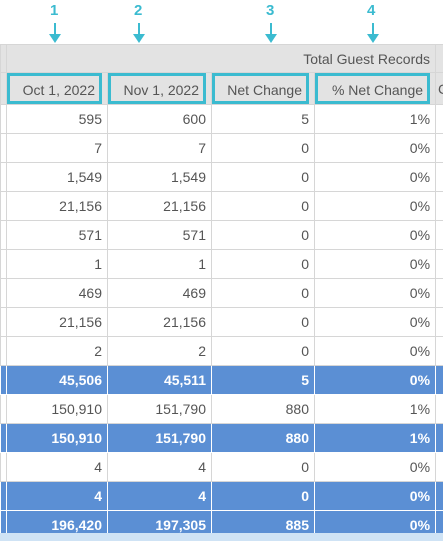 The image size is (443, 541). Describe the element at coordinates (57, 88) in the screenshot. I see `column-header-oct: Oct 1, 2022` at that location.